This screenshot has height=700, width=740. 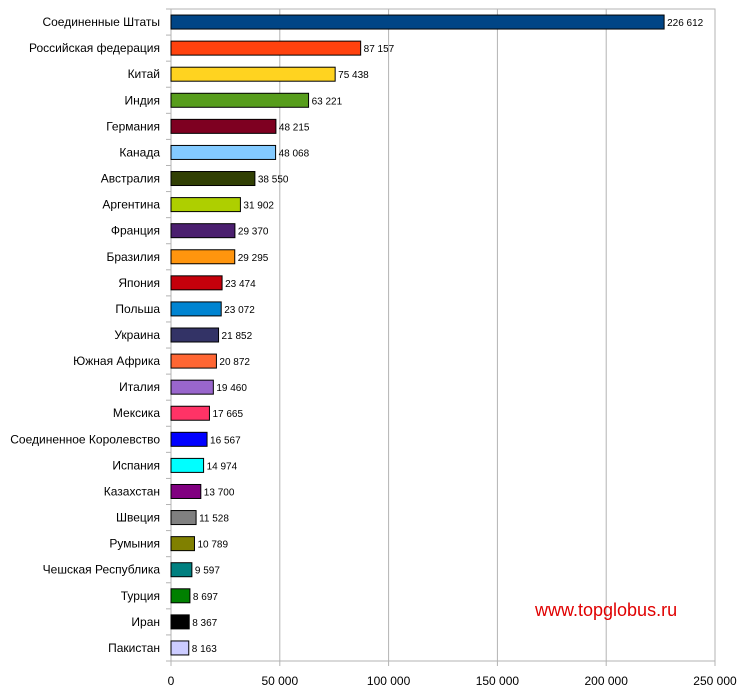 What do you see at coordinates (214, 519) in the screenshot?
I see `value-label: 11 528` at bounding box center [214, 519].